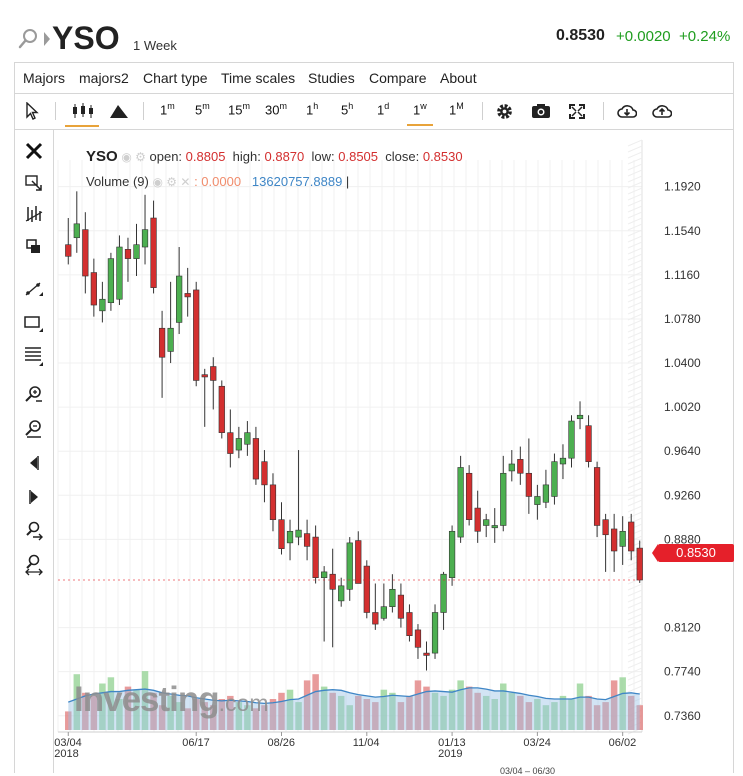 This screenshot has width=743, height=776. I want to click on camera-icon, so click(541, 111).